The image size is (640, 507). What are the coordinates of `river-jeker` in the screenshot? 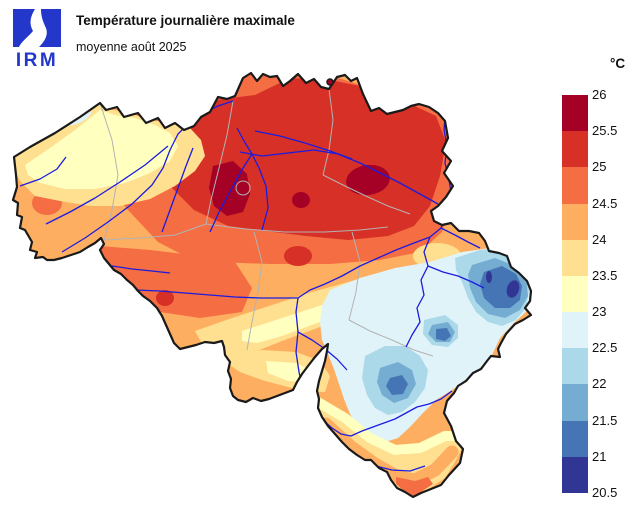 It's located at (407, 187).